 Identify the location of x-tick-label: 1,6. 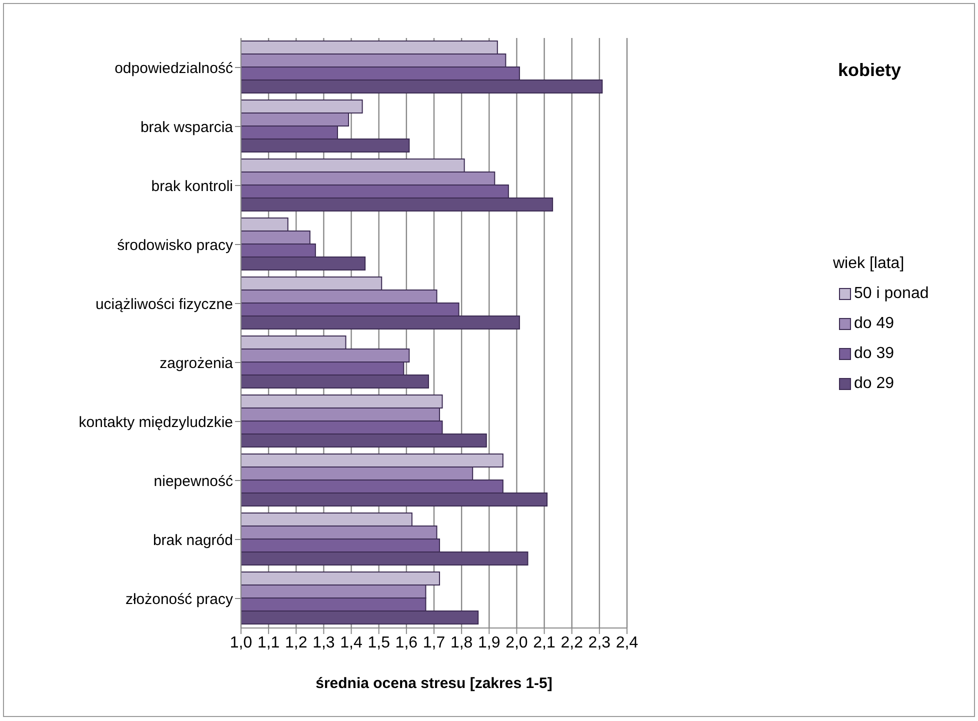
(406, 643).